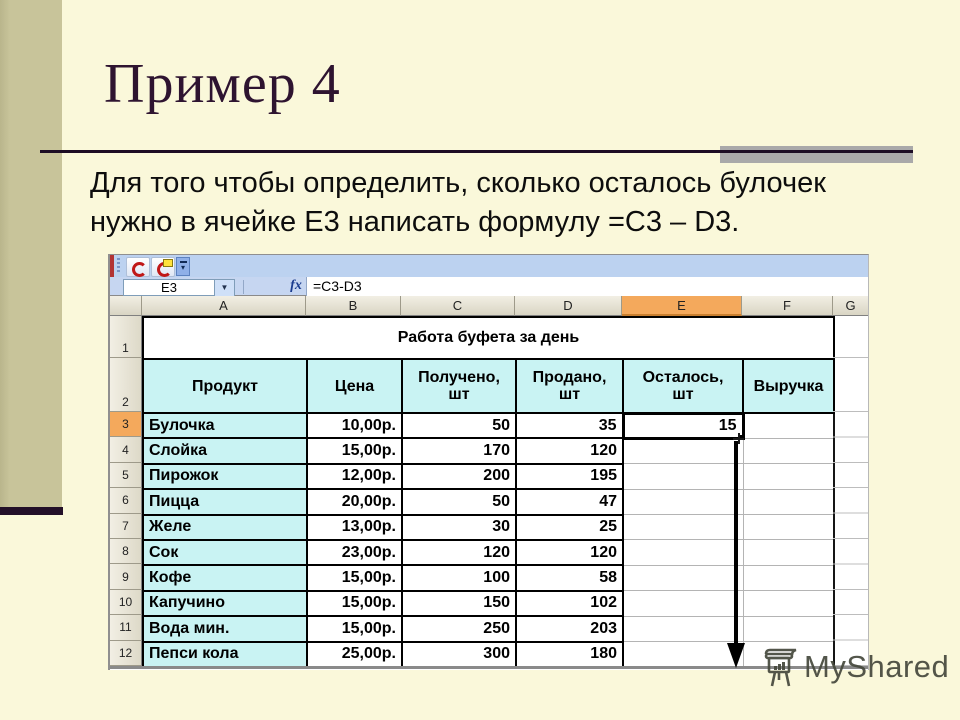 This screenshot has width=960, height=720. Describe the element at coordinates (354, 425) in the screenshot. I see `cell-price: 10,00р.` at that location.